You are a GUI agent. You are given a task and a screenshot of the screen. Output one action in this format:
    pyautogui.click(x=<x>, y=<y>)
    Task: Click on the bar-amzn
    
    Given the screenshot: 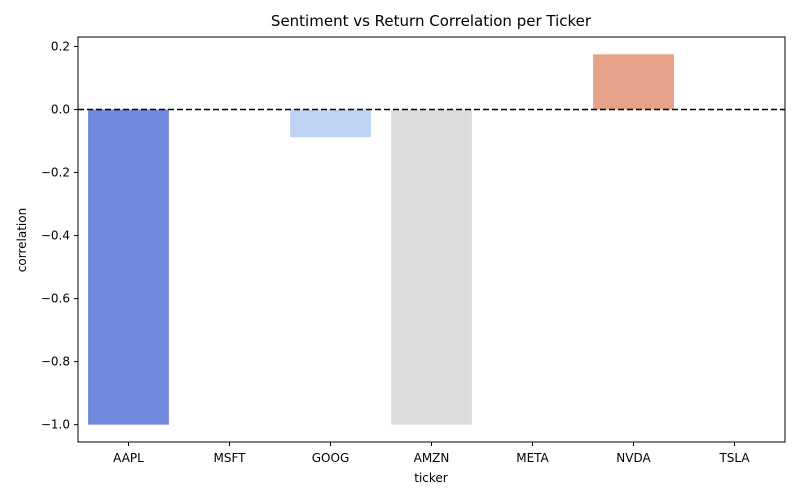 What is the action you would take?
    pyautogui.click(x=431, y=267)
    